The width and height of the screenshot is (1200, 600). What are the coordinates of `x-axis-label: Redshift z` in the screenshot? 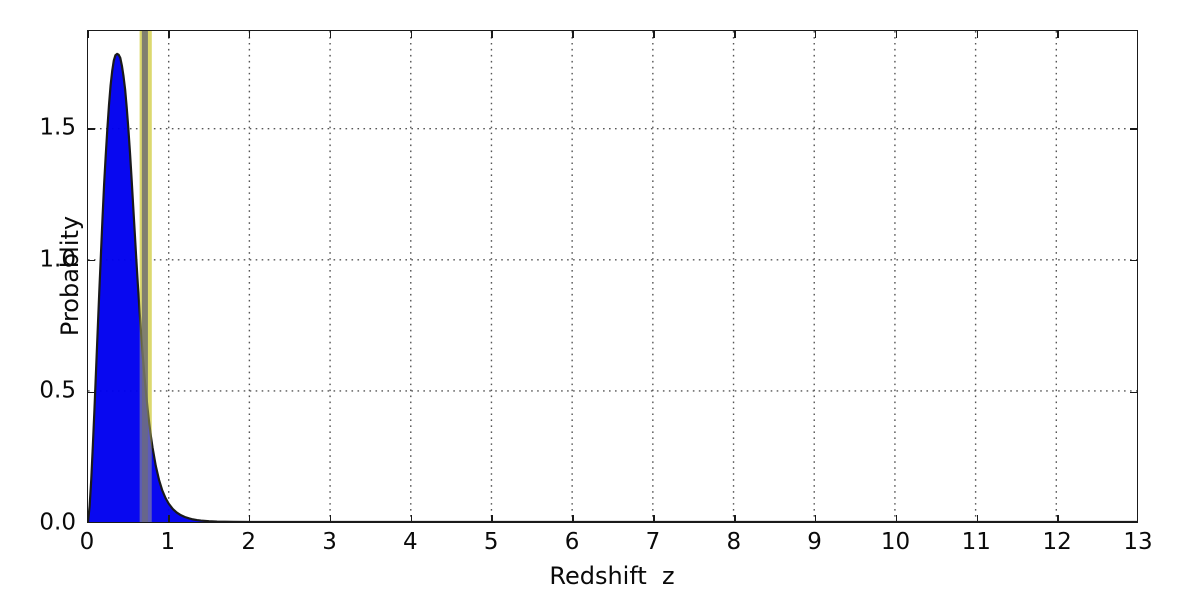 It's located at (612, 576).